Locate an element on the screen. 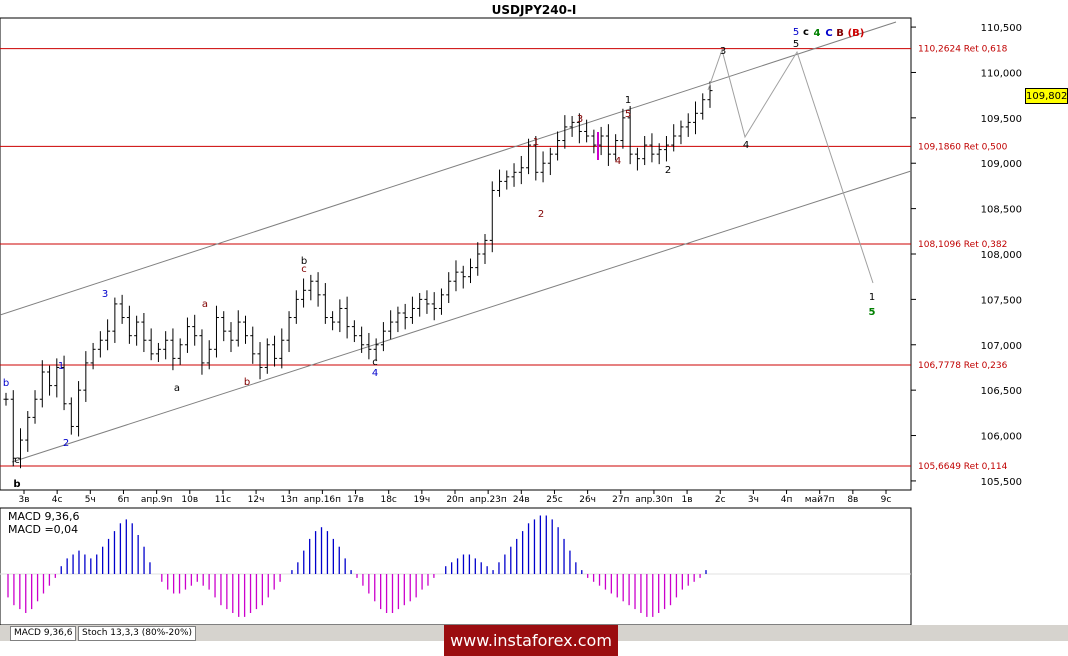  wave-label: (B) is located at coordinates (856, 33).